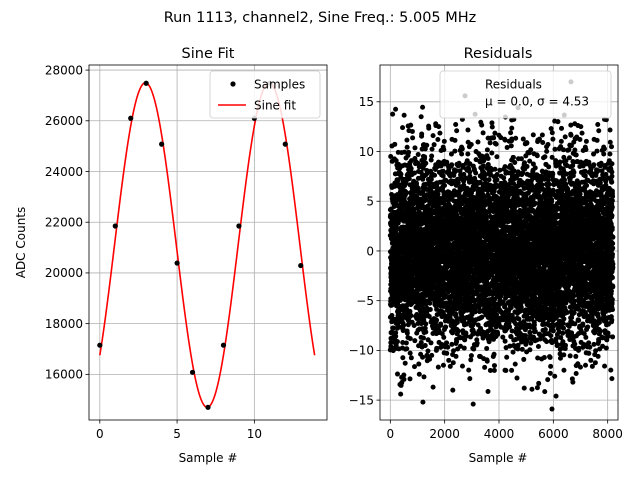 This screenshot has width=640, height=480. Describe the element at coordinates (21, 243) in the screenshot. I see `sine-fit-ylabel: ADC Counts` at that location.